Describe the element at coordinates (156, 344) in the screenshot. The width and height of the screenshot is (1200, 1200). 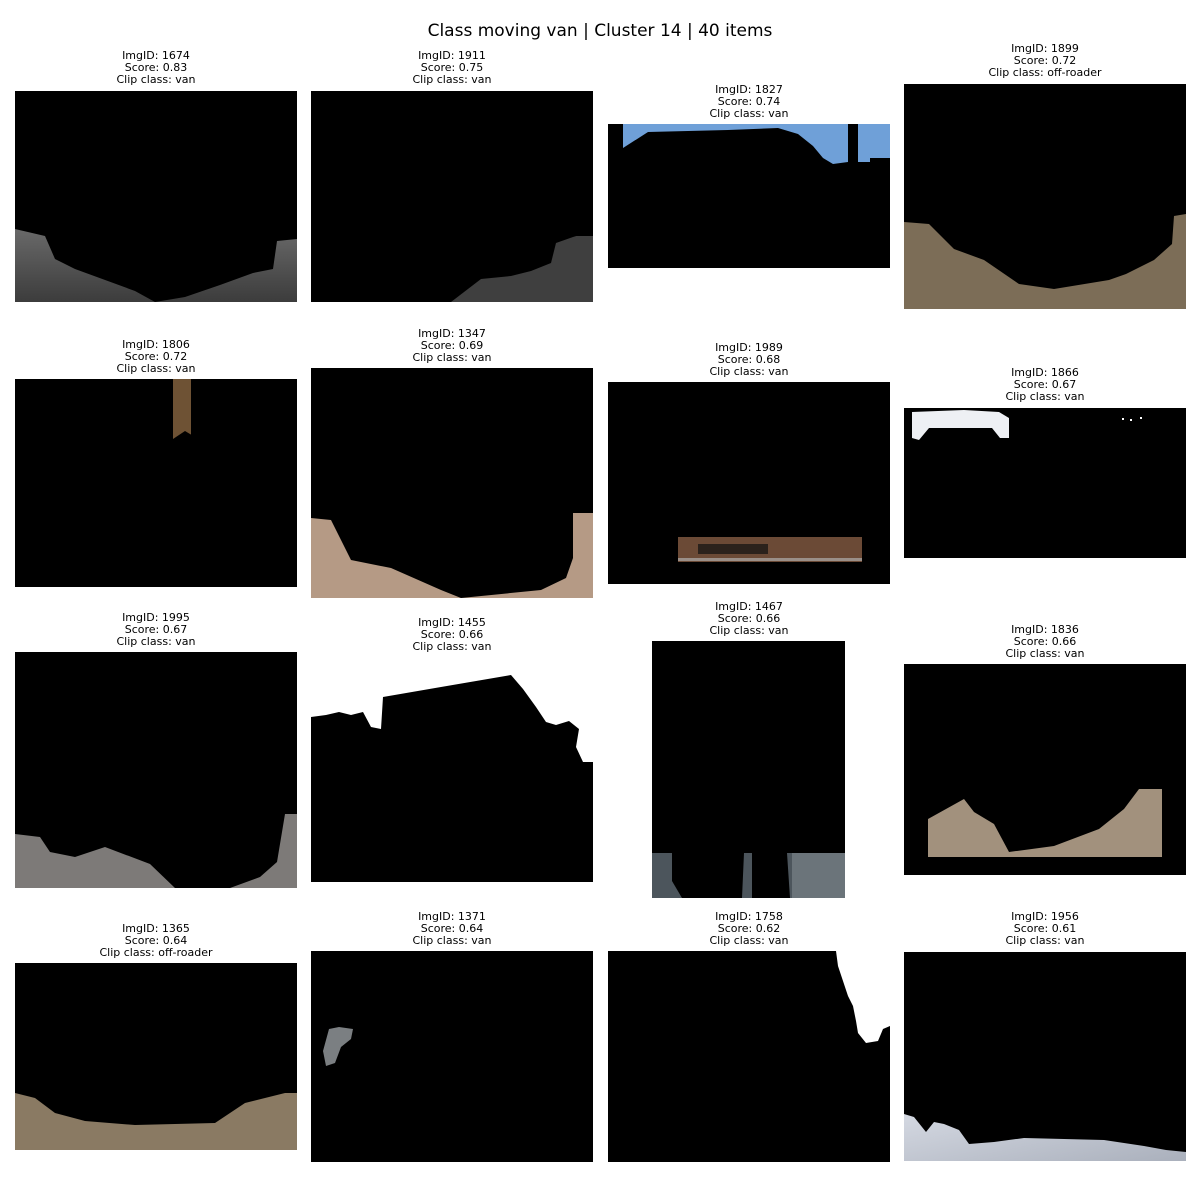
I see `img-id-label: ImgID: 1806` at that location.